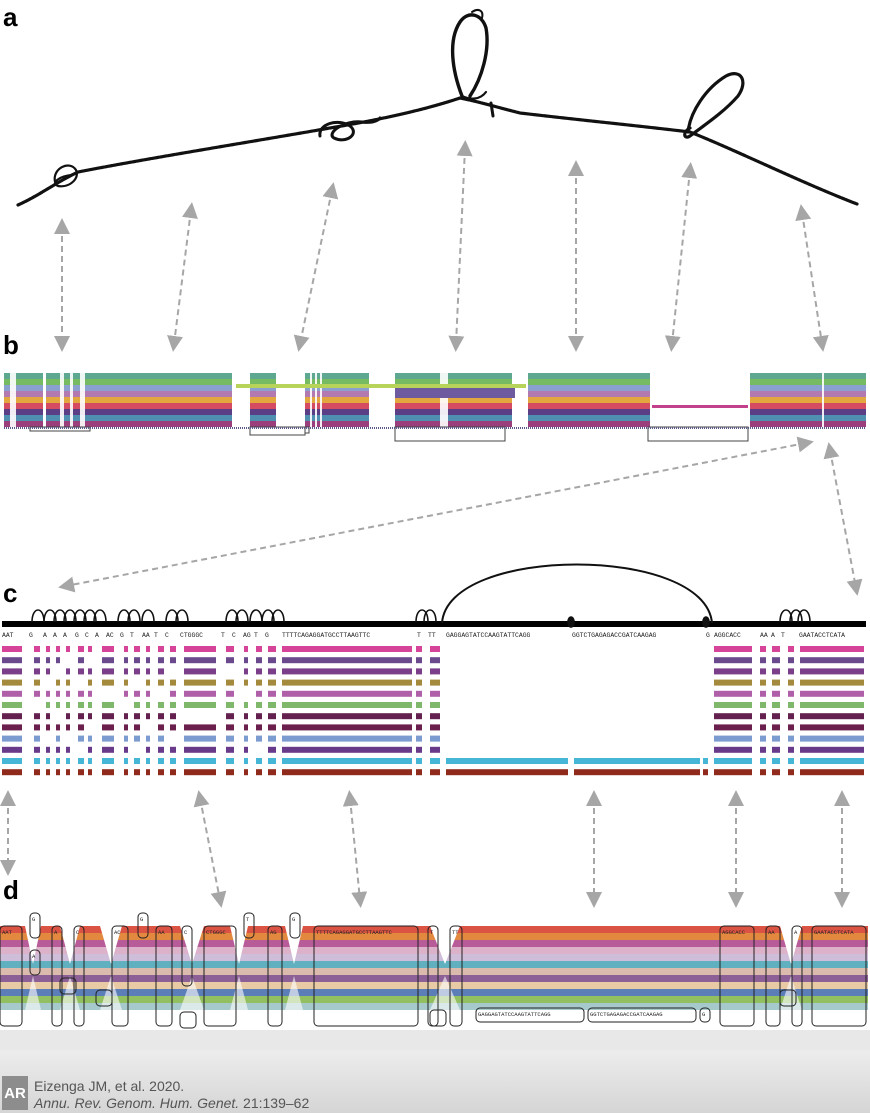 This screenshot has width=870, height=1113. I want to click on graph-node-label: AC, so click(117, 932).